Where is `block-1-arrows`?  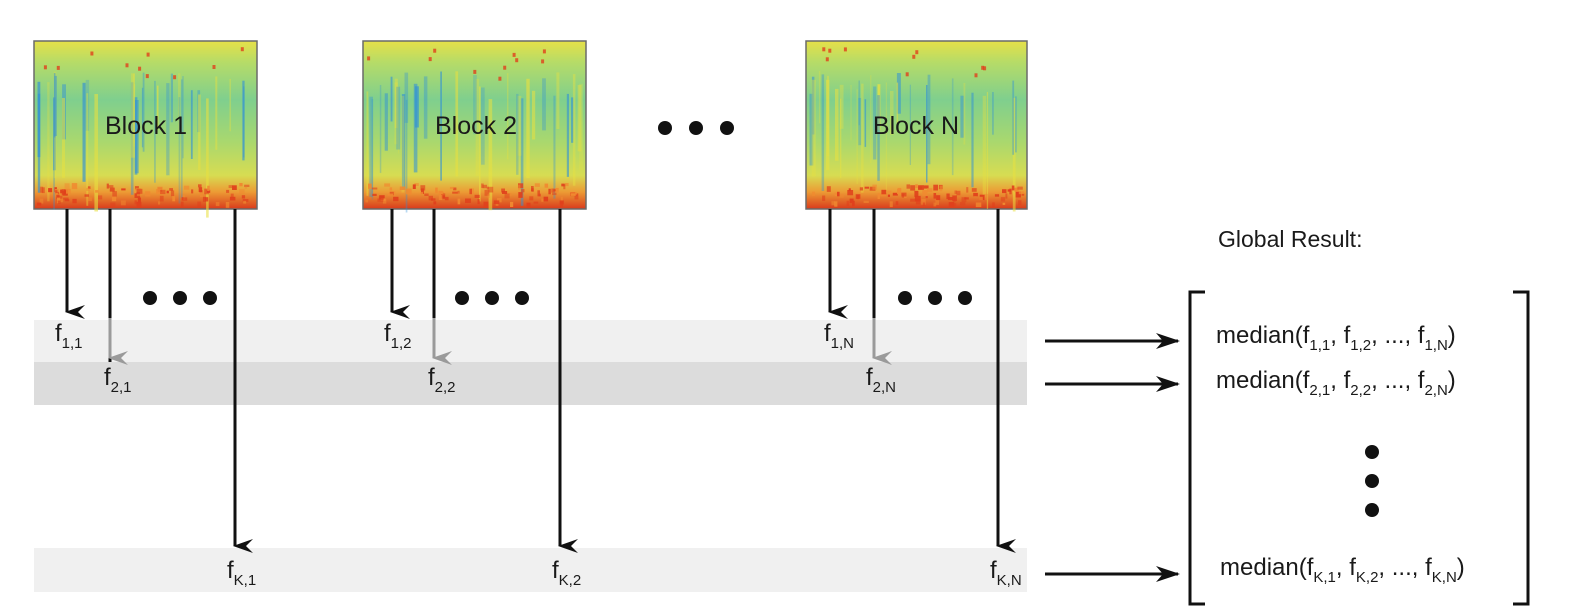 block-1-arrows is located at coordinates (159, 381).